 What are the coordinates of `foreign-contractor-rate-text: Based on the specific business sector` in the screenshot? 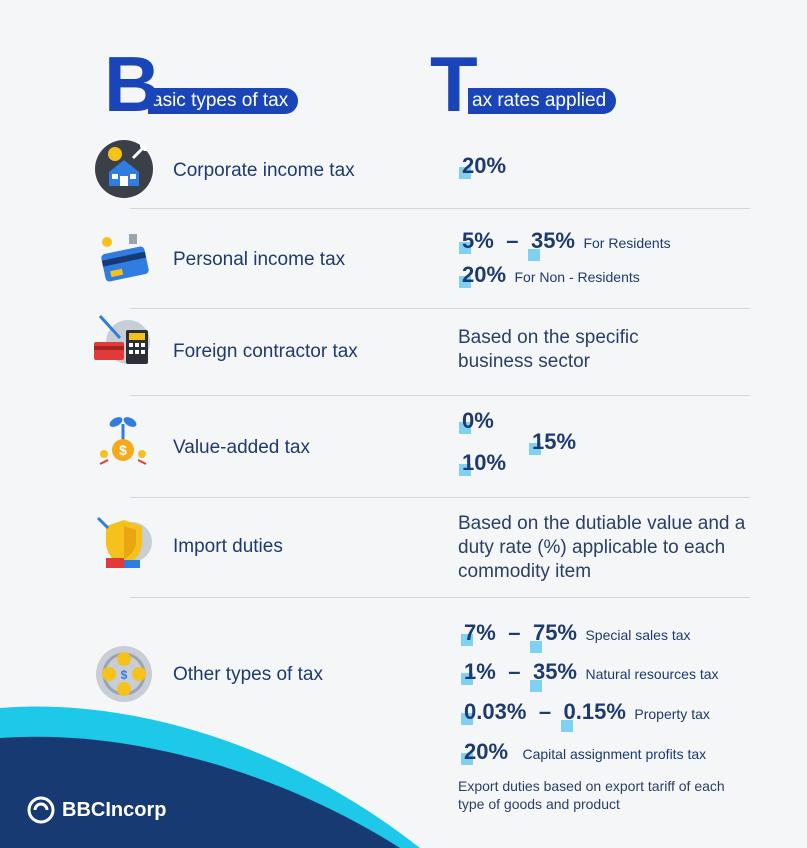 It's located at (548, 349).